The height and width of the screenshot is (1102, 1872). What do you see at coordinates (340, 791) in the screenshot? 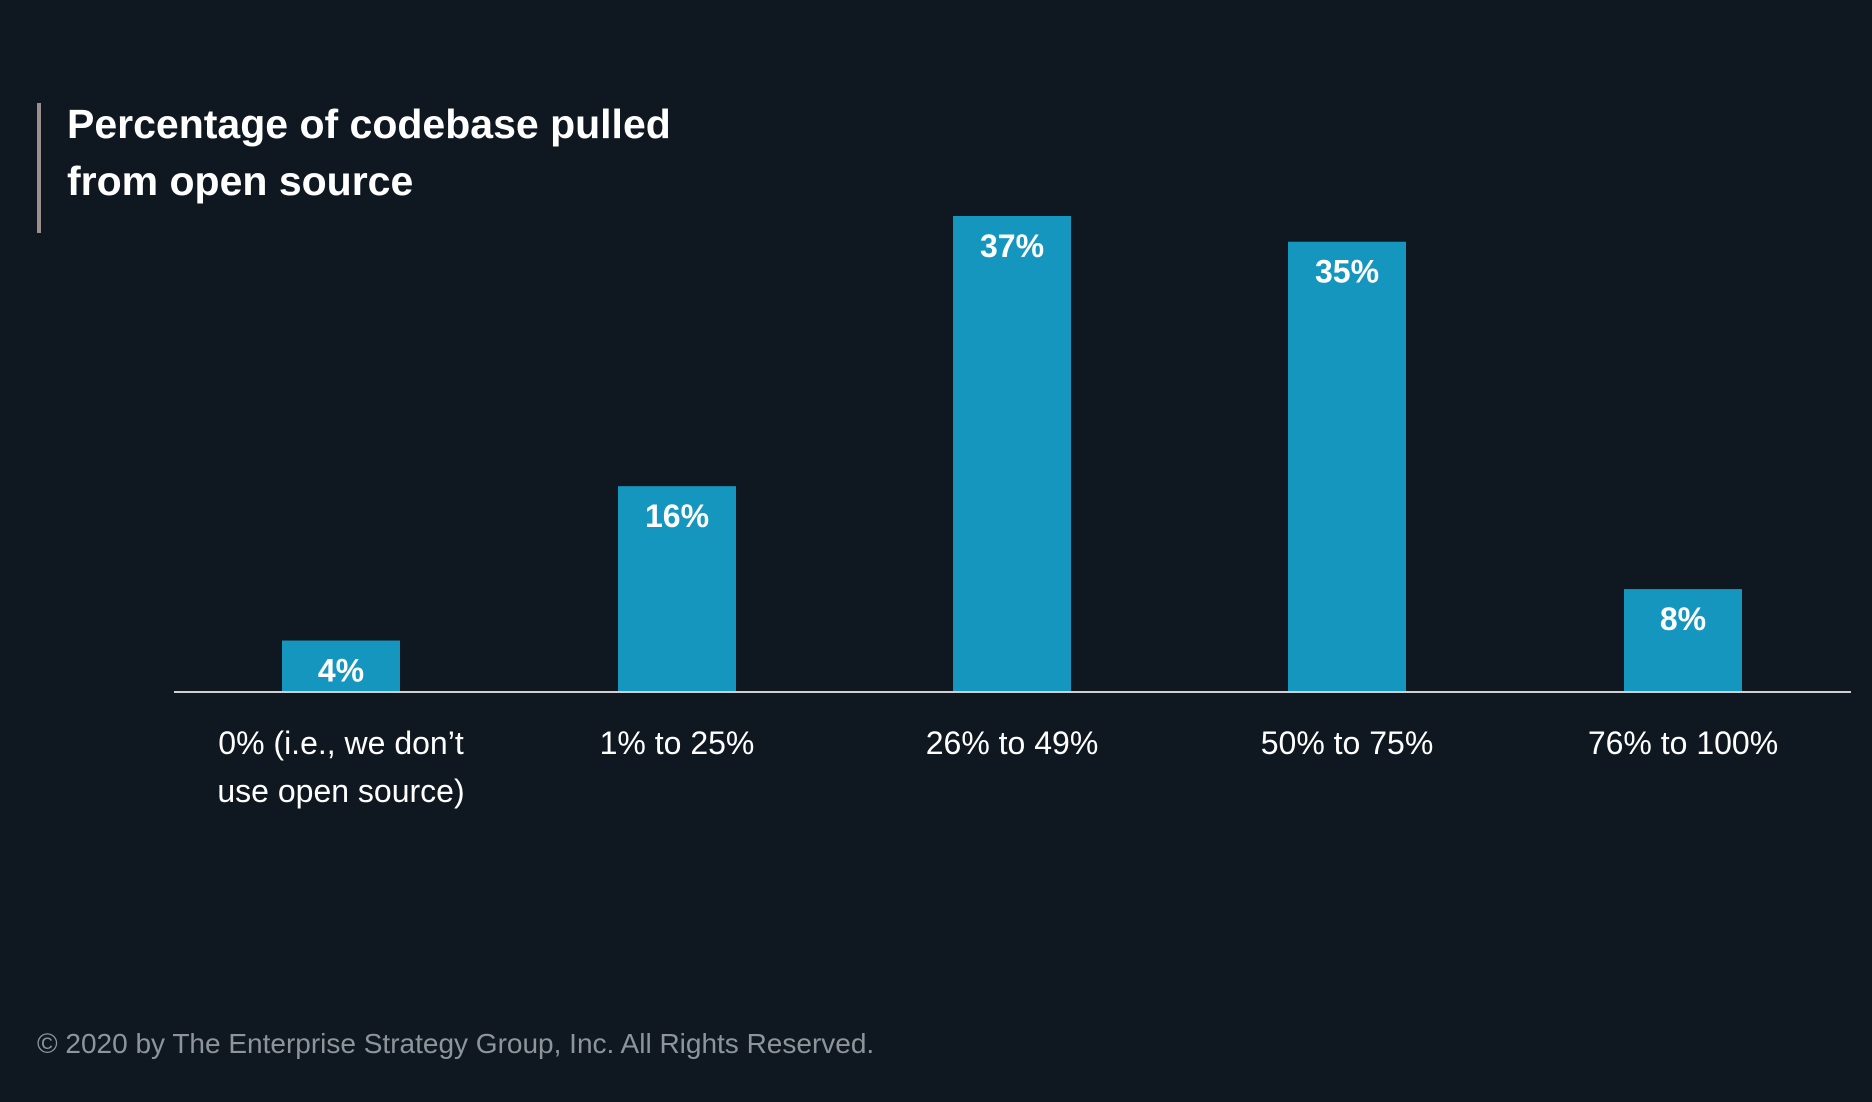
I see `x-tick-label-1-line-2: use open source)` at bounding box center [340, 791].